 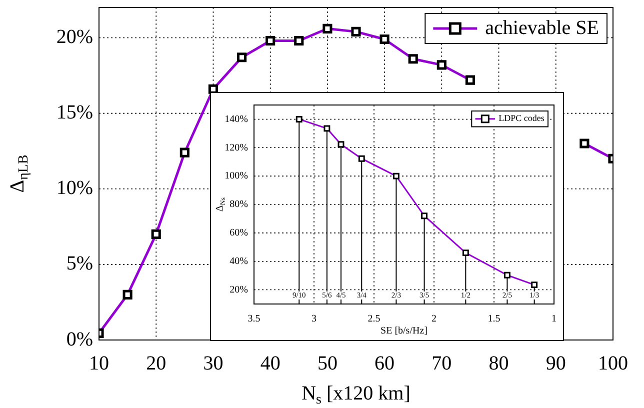 I want to click on x-tick-label: 60, so click(x=384, y=363).